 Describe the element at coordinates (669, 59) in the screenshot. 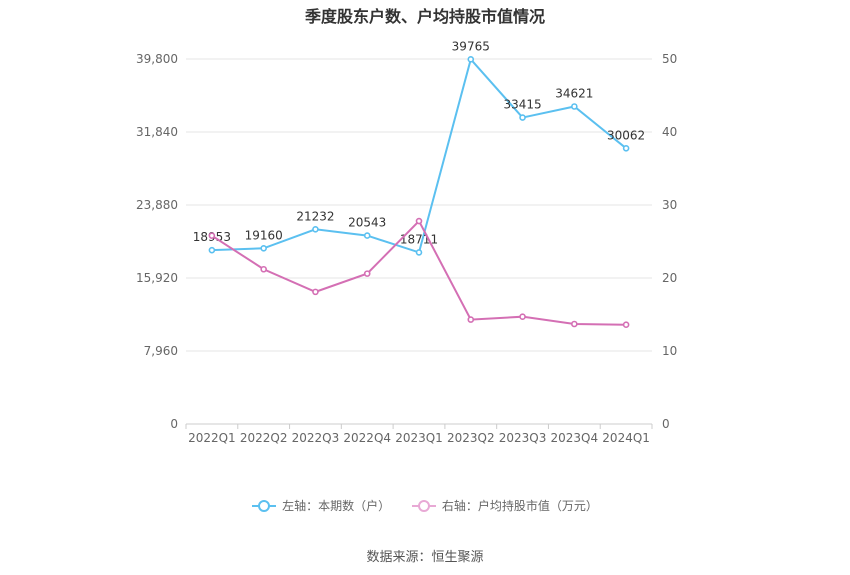

I see `y-right-tick-label: 50` at that location.